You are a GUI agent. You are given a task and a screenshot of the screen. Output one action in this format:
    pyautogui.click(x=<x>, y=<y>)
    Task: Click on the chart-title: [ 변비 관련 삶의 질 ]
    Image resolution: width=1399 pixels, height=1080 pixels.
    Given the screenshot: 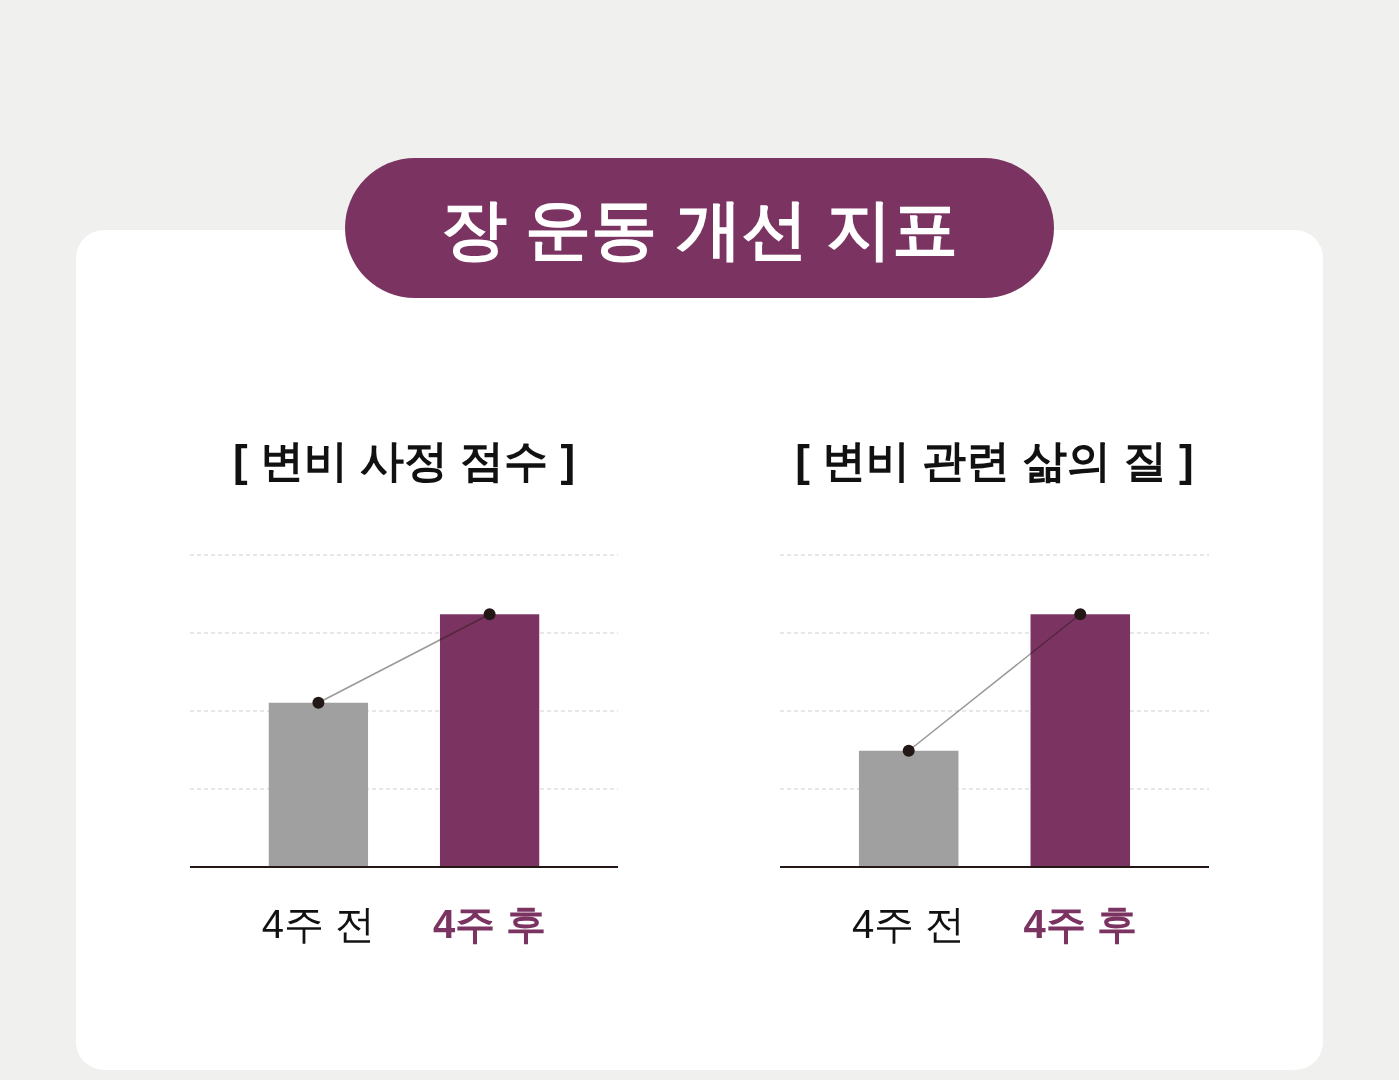 What is the action you would take?
    pyautogui.click(x=994, y=460)
    